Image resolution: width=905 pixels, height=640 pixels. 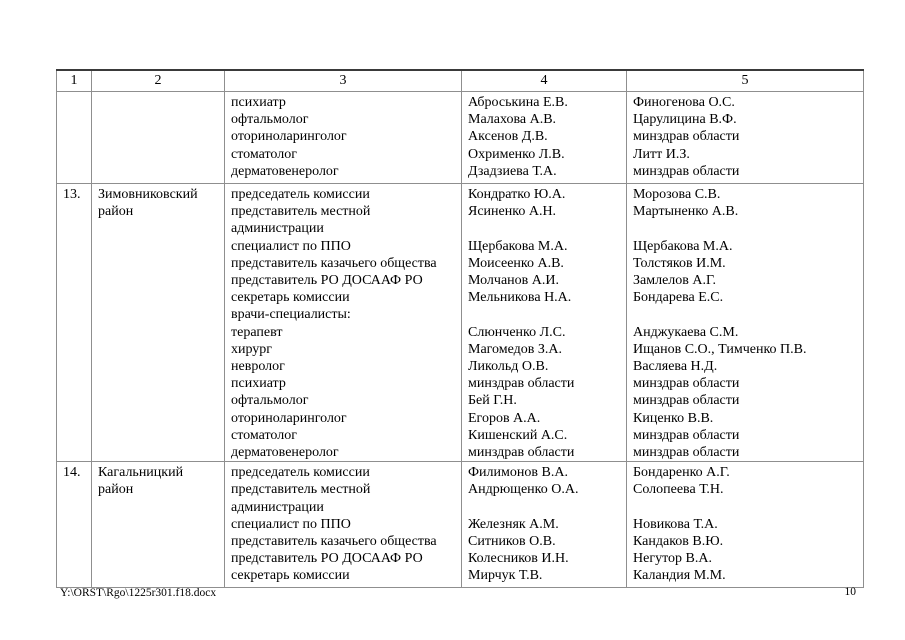 I want to click on text-line: Дзадзиева Т.А., so click(x=512, y=171).